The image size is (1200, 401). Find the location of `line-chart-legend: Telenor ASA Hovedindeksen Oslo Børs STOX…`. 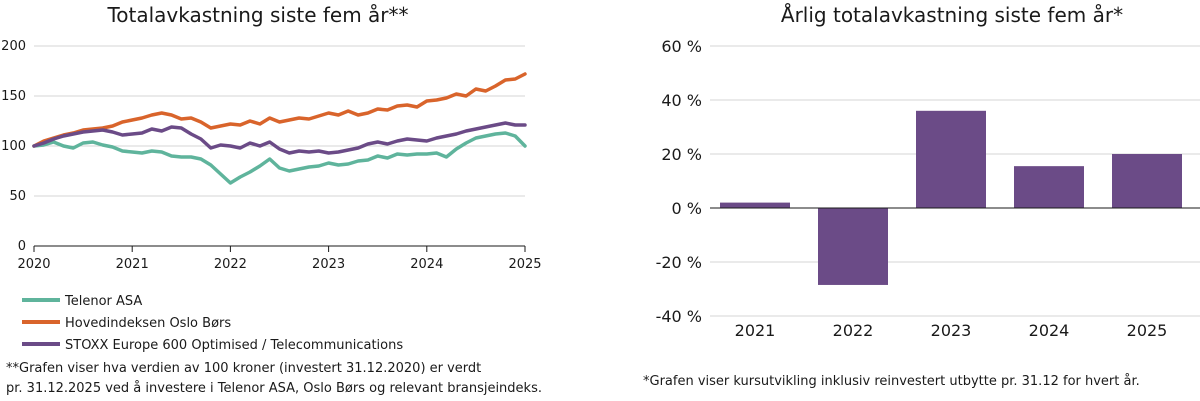

line-chart-legend: Telenor ASA Hovedindeksen Oslo Børs STOX… is located at coordinates (212, 323).